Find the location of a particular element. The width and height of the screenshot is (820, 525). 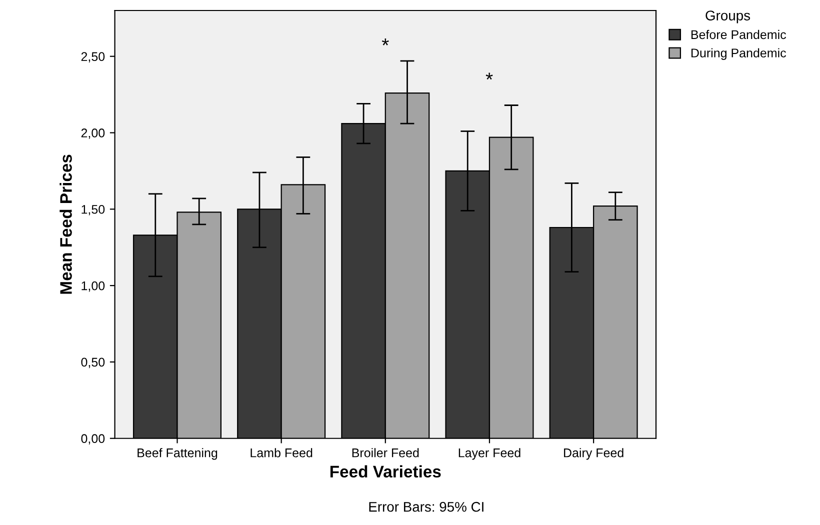

y-tick-label: 1,50 is located at coordinates (93, 210).